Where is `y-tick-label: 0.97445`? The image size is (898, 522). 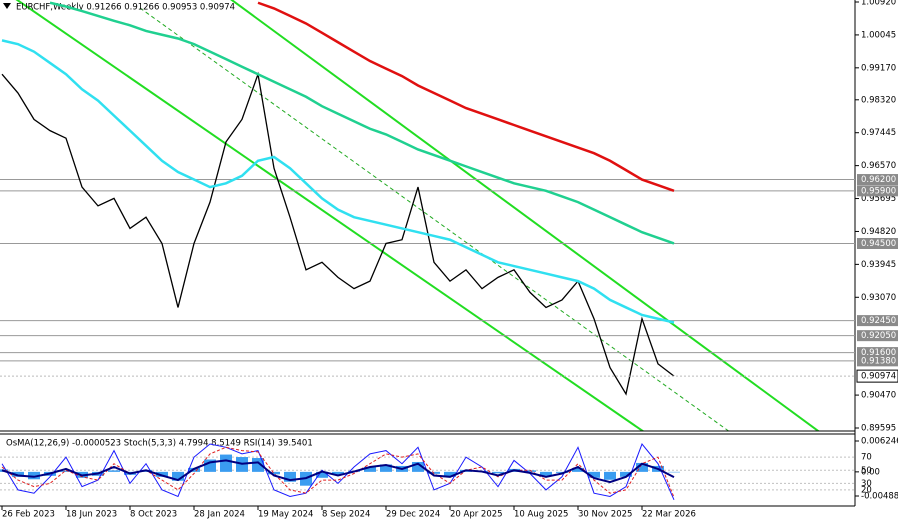
y-tick-label: 0.97445 is located at coordinates (878, 133).